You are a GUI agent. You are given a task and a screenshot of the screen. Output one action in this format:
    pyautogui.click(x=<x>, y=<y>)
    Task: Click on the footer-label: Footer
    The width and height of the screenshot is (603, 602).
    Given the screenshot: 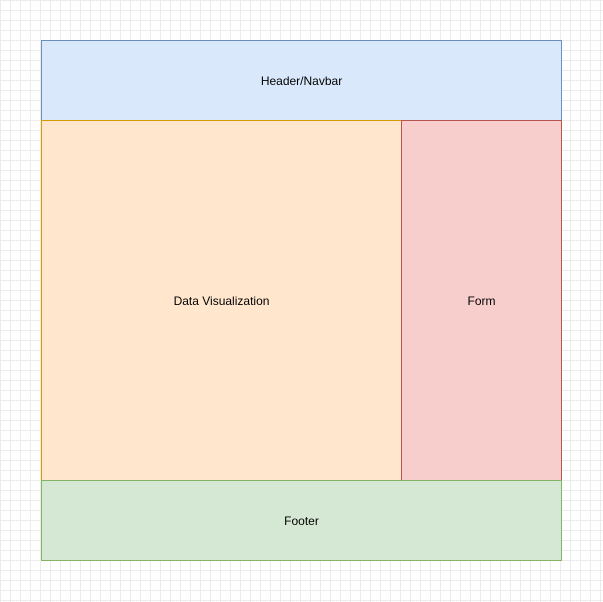 What is the action you would take?
    pyautogui.click(x=301, y=520)
    